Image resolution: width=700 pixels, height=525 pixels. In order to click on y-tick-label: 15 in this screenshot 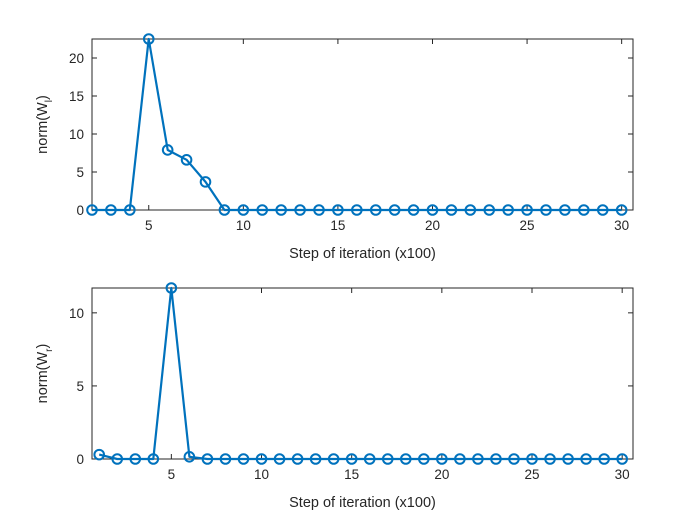, I will do `click(76, 96)`.